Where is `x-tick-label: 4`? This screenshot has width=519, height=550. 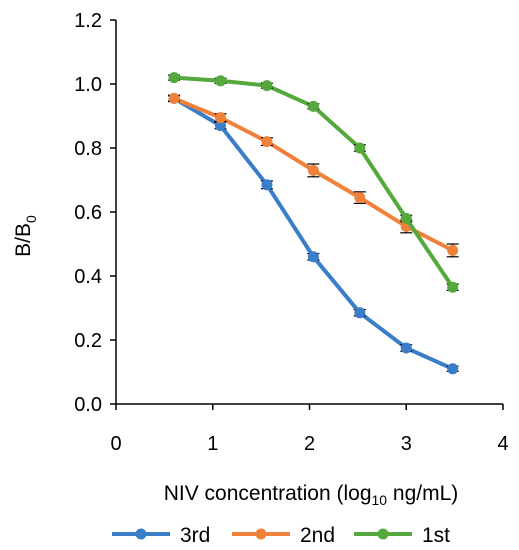
x-tick-label: 4 is located at coordinates (502, 444).